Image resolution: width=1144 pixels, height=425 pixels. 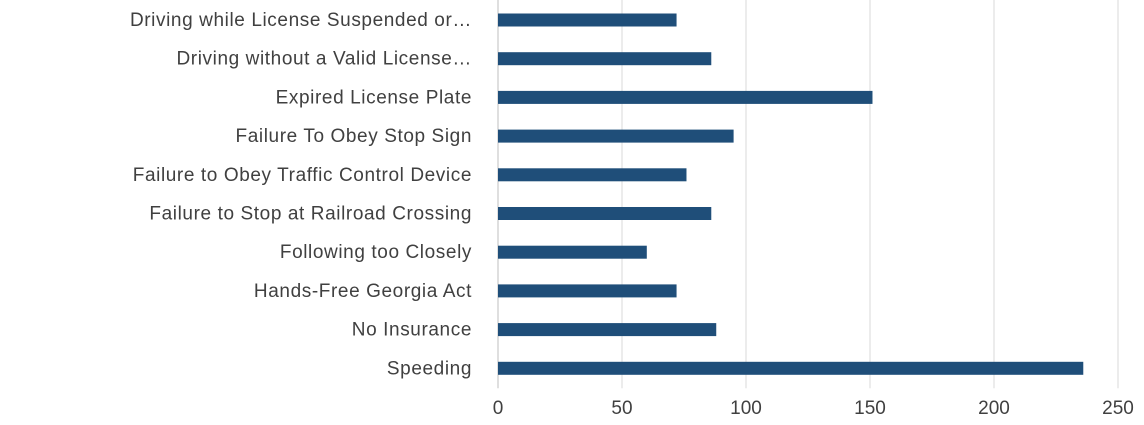 I want to click on category-label: Hands-Free Georgia Act, so click(x=363, y=291).